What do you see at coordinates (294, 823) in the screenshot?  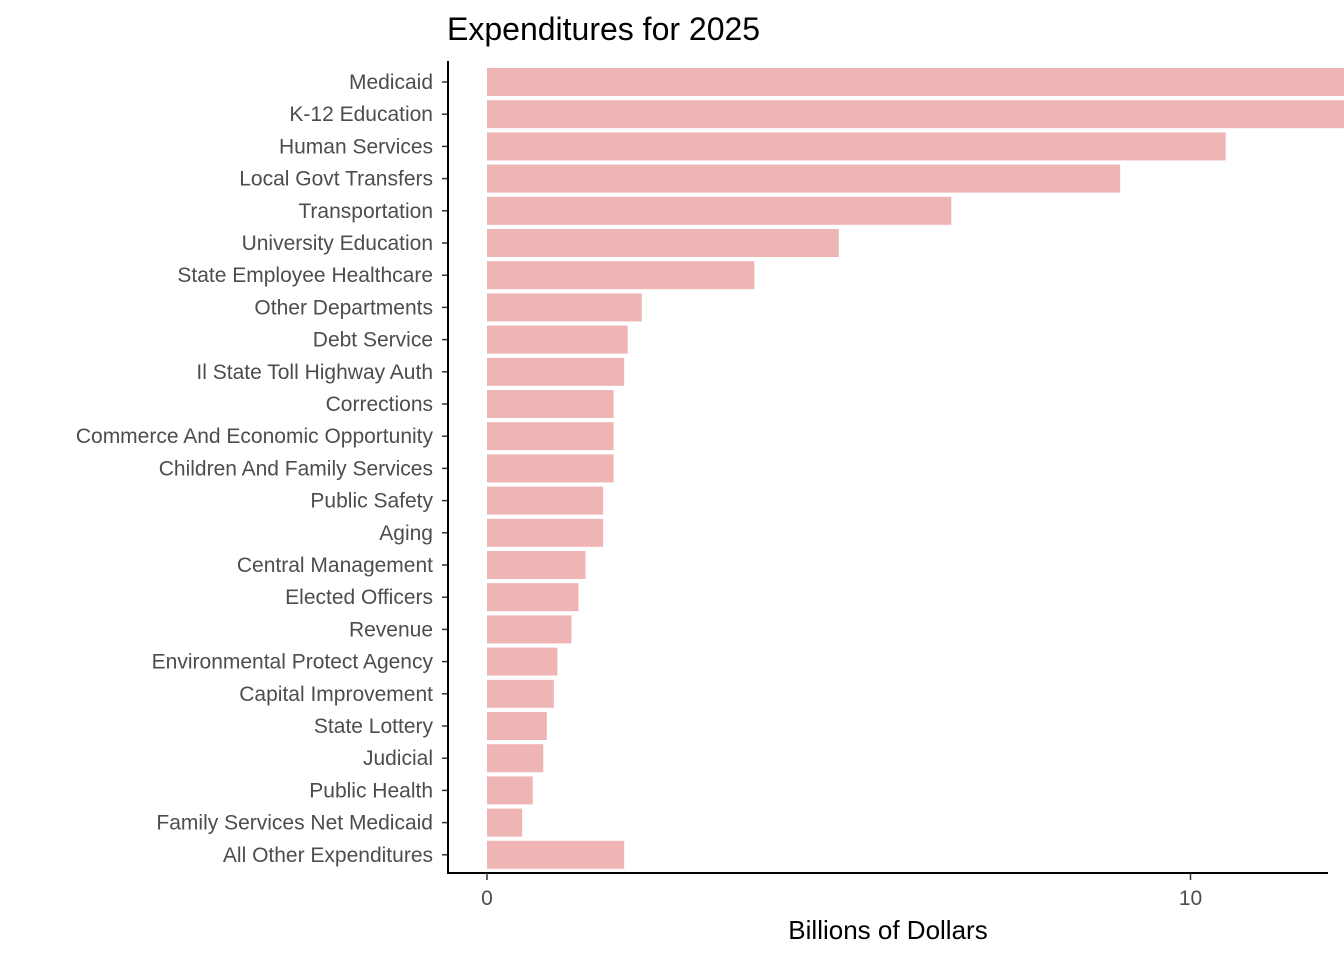 I see `category-label-23: Family Services Net Medicaid` at bounding box center [294, 823].